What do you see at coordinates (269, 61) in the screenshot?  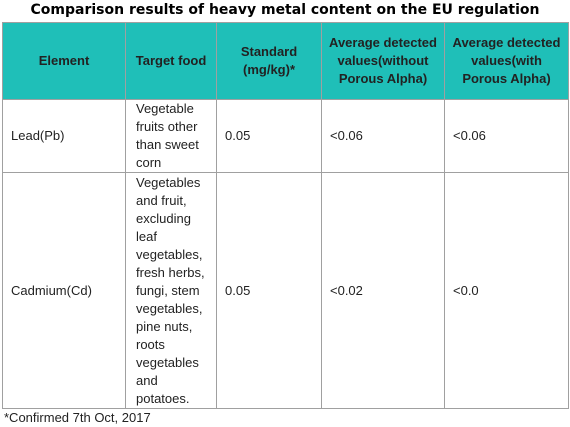 I see `header-cell: Standard (mg/kg)*` at bounding box center [269, 61].